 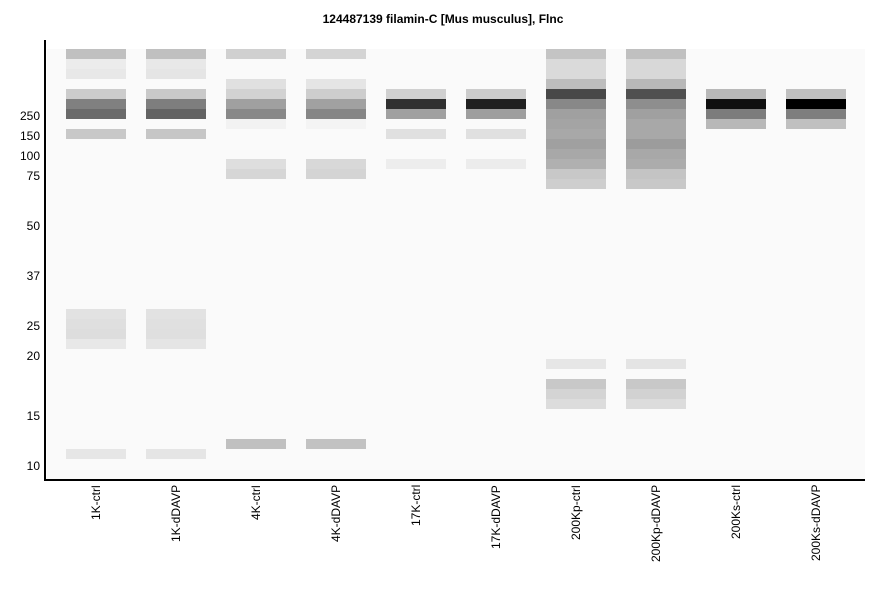 I want to click on lane-label: 200Ks-ctrl, so click(x=736, y=511).